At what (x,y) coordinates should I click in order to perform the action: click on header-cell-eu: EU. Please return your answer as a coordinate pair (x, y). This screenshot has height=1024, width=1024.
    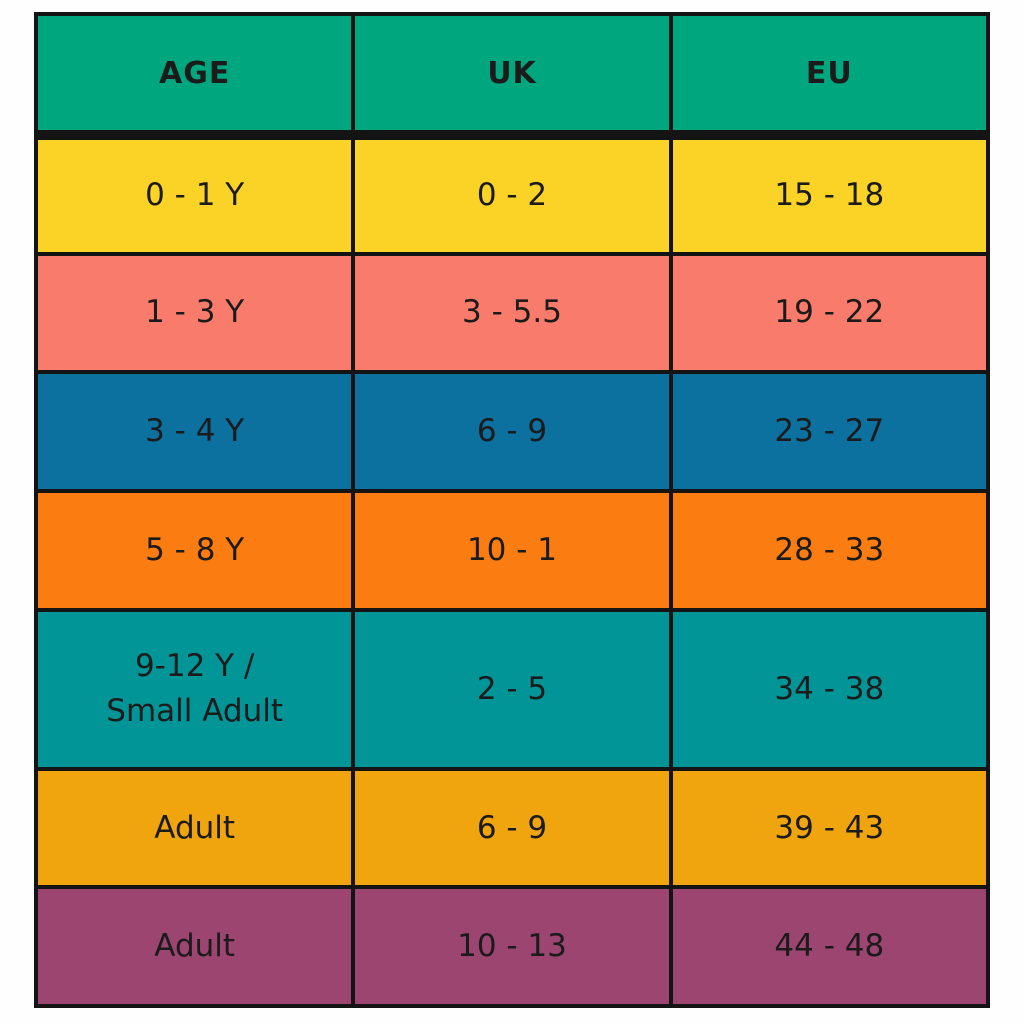
    Looking at the image, I should click on (829, 76).